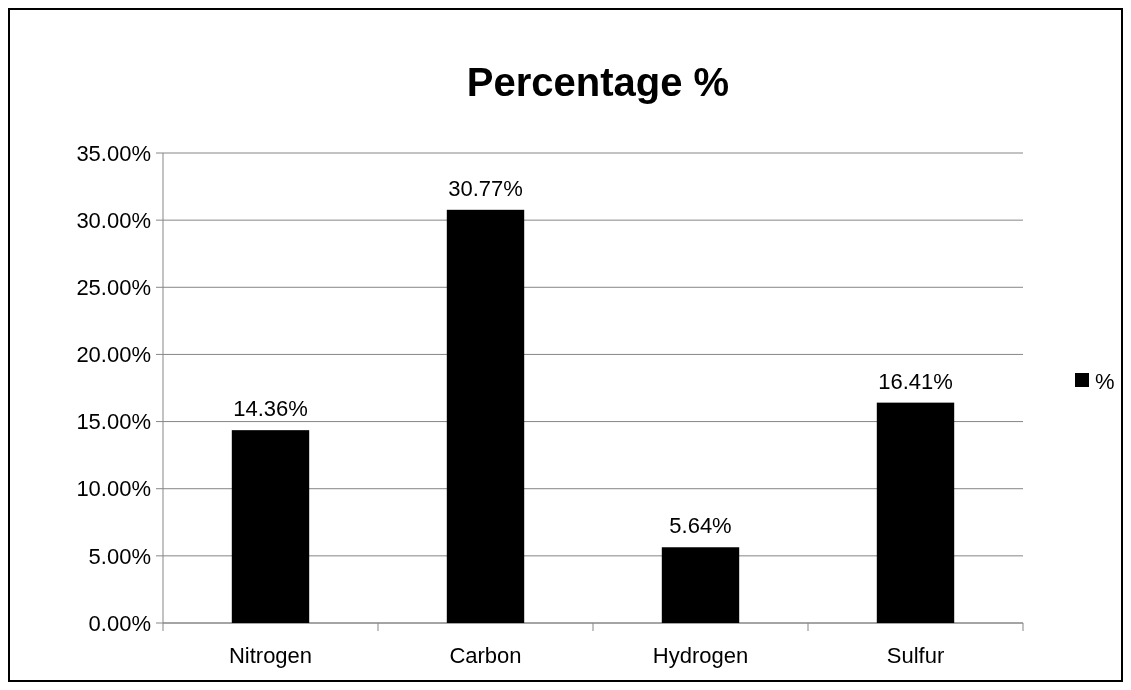 This screenshot has width=1131, height=690. What do you see at coordinates (113, 220) in the screenshot?
I see `y-tick-label: 30.00%` at bounding box center [113, 220].